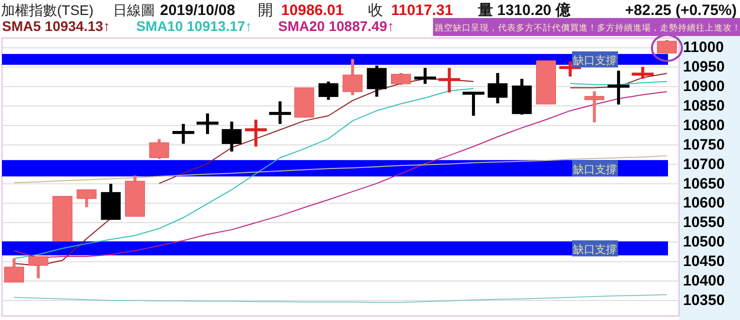  Describe the element at coordinates (704, 125) in the screenshot. I see `y-tick-label: 10800` at that location.